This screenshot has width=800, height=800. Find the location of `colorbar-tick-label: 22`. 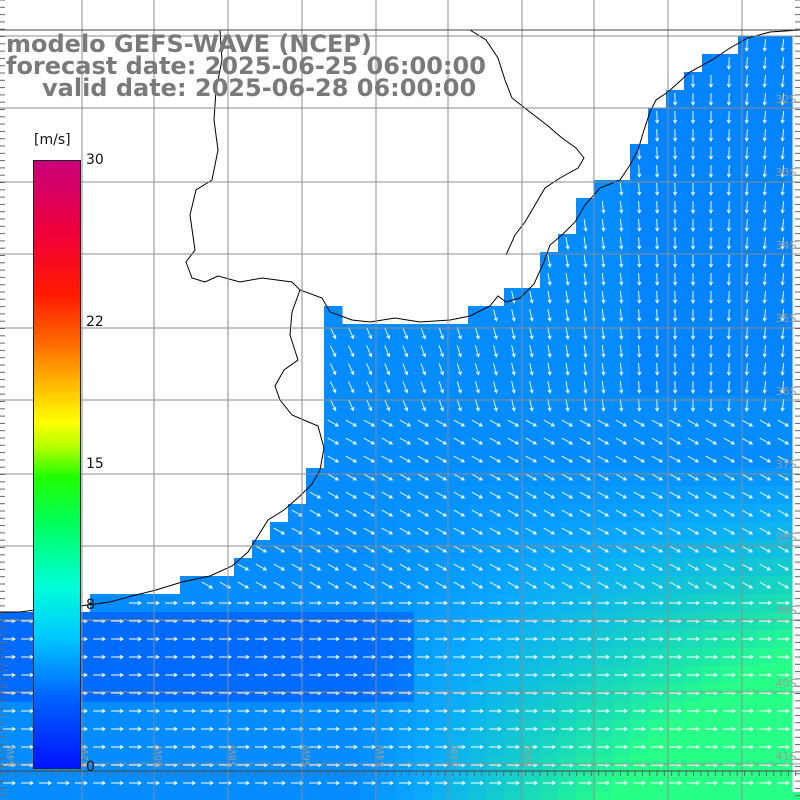

colorbar-tick-label: 22 is located at coordinates (95, 321).